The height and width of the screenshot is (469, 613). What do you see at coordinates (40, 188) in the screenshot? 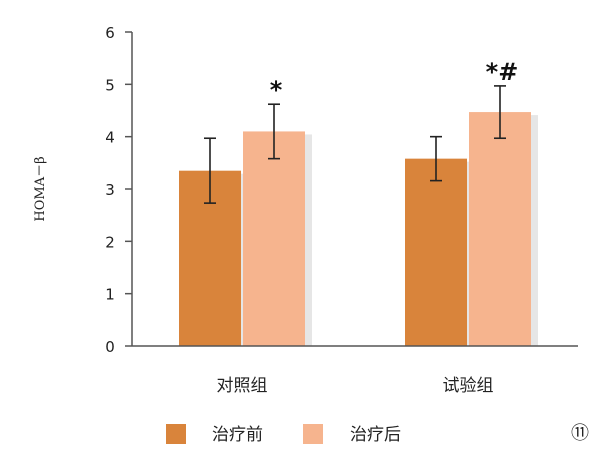
I see `y-axis-label: HOMA－β` at bounding box center [40, 188].